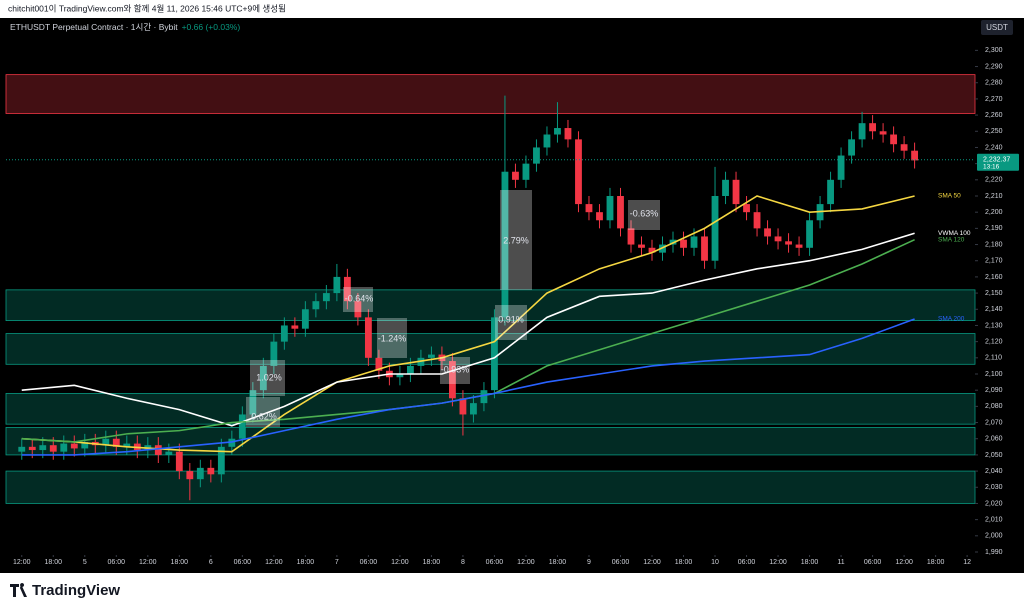 The height and width of the screenshot is (609, 1024). I want to click on y-tick-label: 2,090, so click(994, 390).